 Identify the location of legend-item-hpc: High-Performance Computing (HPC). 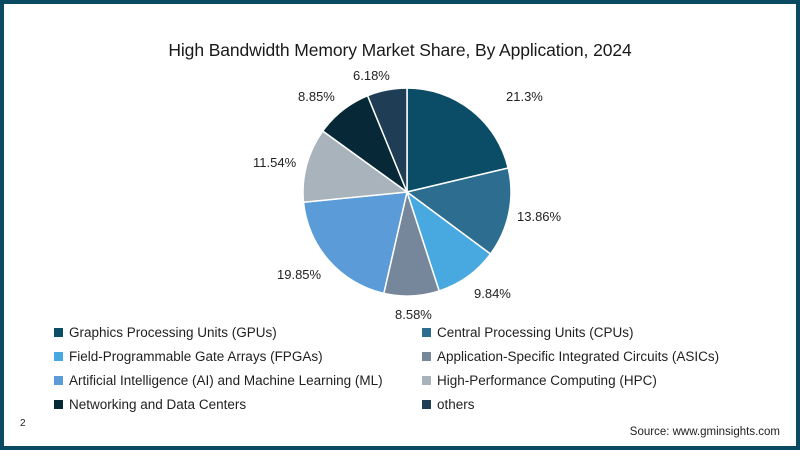
(539, 380).